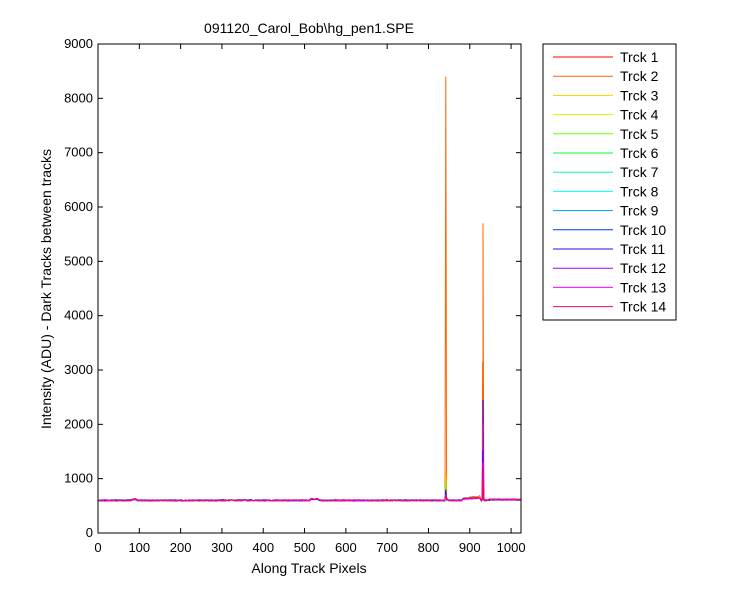 The image size is (750, 600). Describe the element at coordinates (222, 547) in the screenshot. I see `x-tick-label: 300` at that location.